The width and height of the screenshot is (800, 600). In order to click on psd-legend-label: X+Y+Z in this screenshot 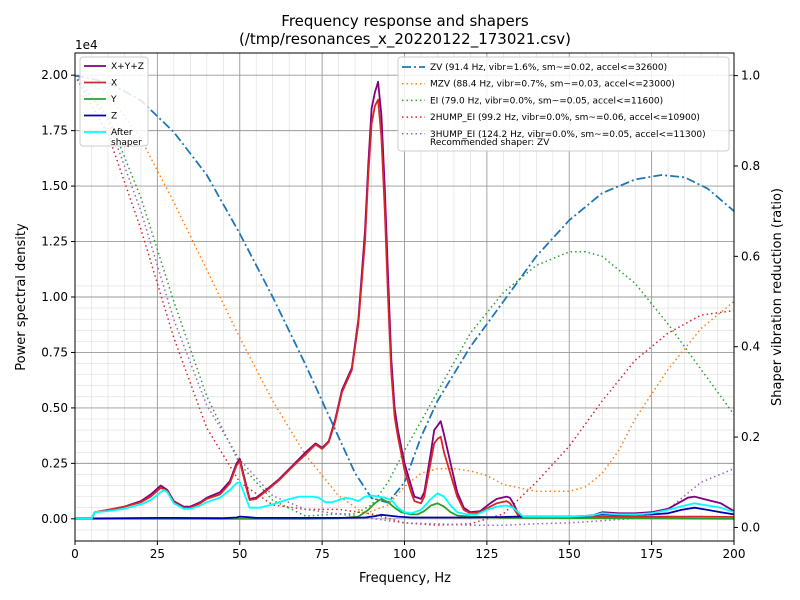, I will do `click(127, 67)`.